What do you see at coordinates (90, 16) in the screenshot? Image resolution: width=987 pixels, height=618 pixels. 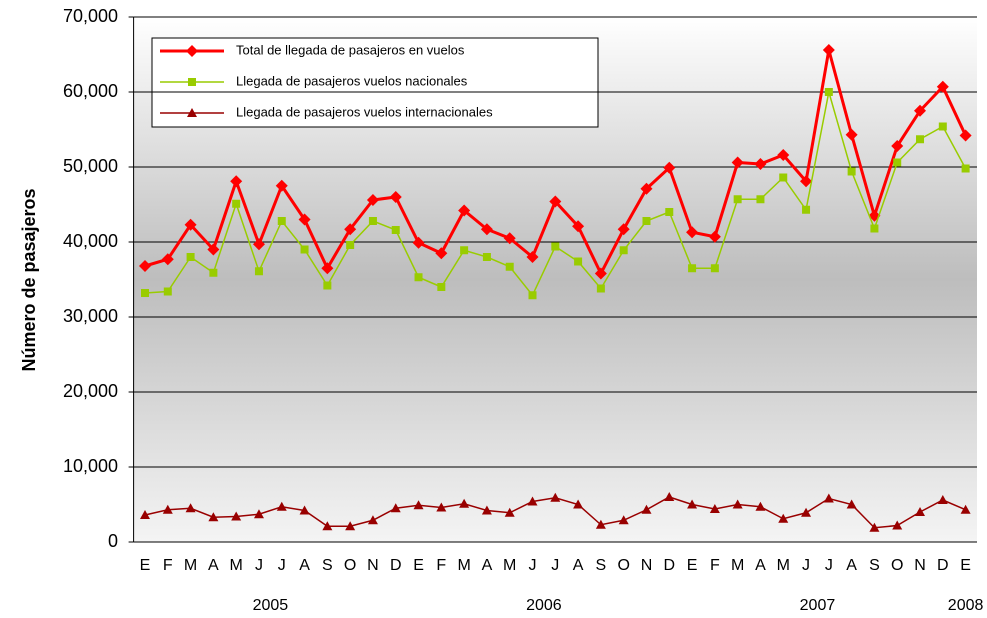 I see `y-tick-label: 70,000` at bounding box center [90, 16].